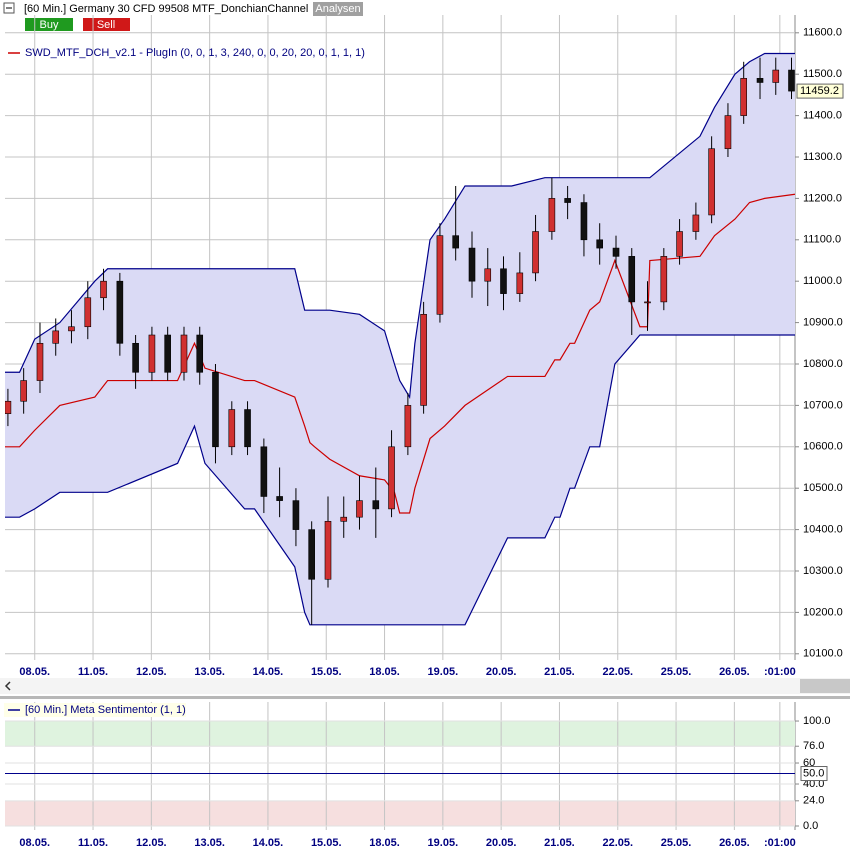 The width and height of the screenshot is (850, 850). I want to click on plot-area, so click(400, 766).